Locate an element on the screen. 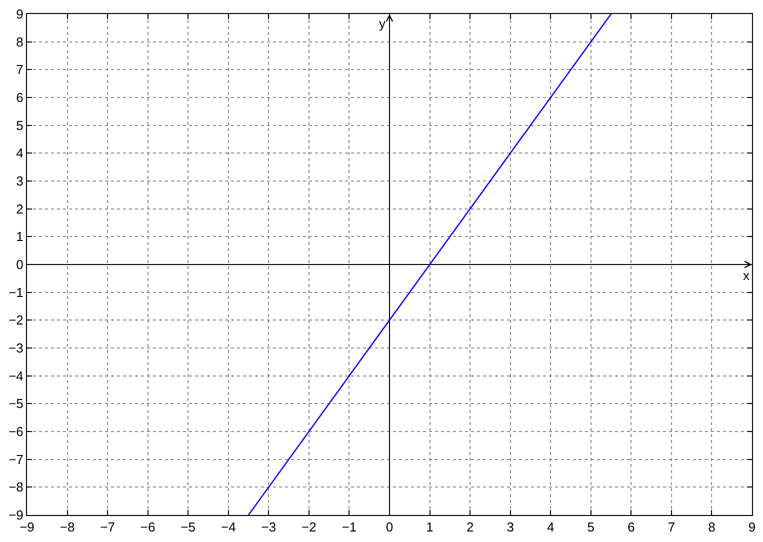  y-tick-label: −7 is located at coordinates (16, 459).